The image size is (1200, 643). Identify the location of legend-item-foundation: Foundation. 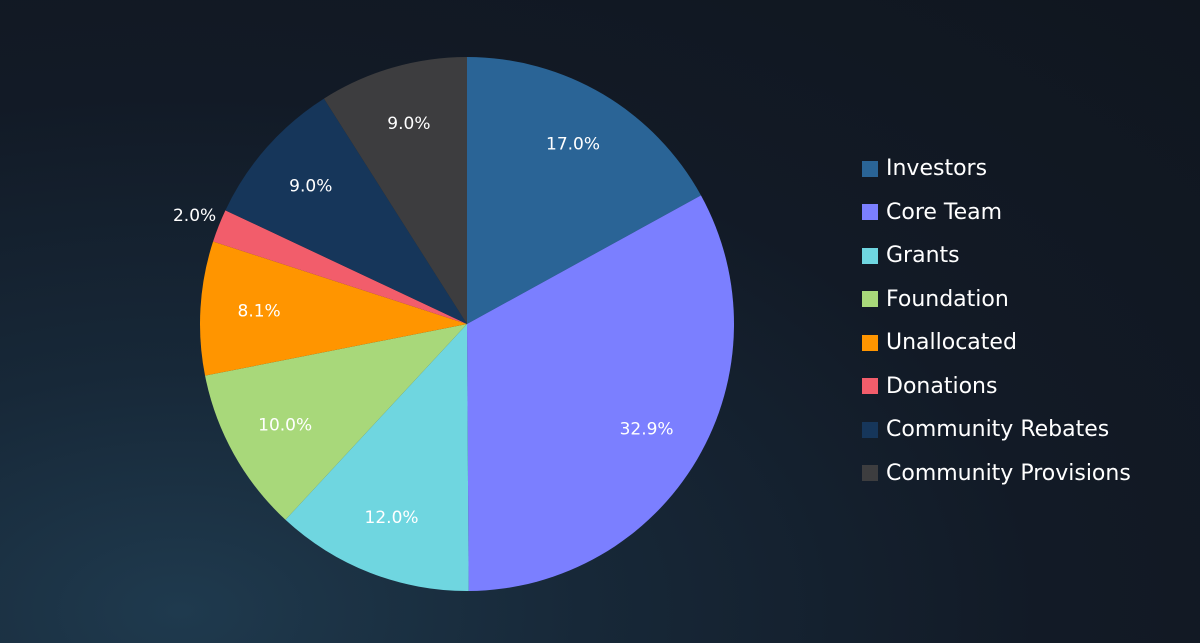
(1022, 300).